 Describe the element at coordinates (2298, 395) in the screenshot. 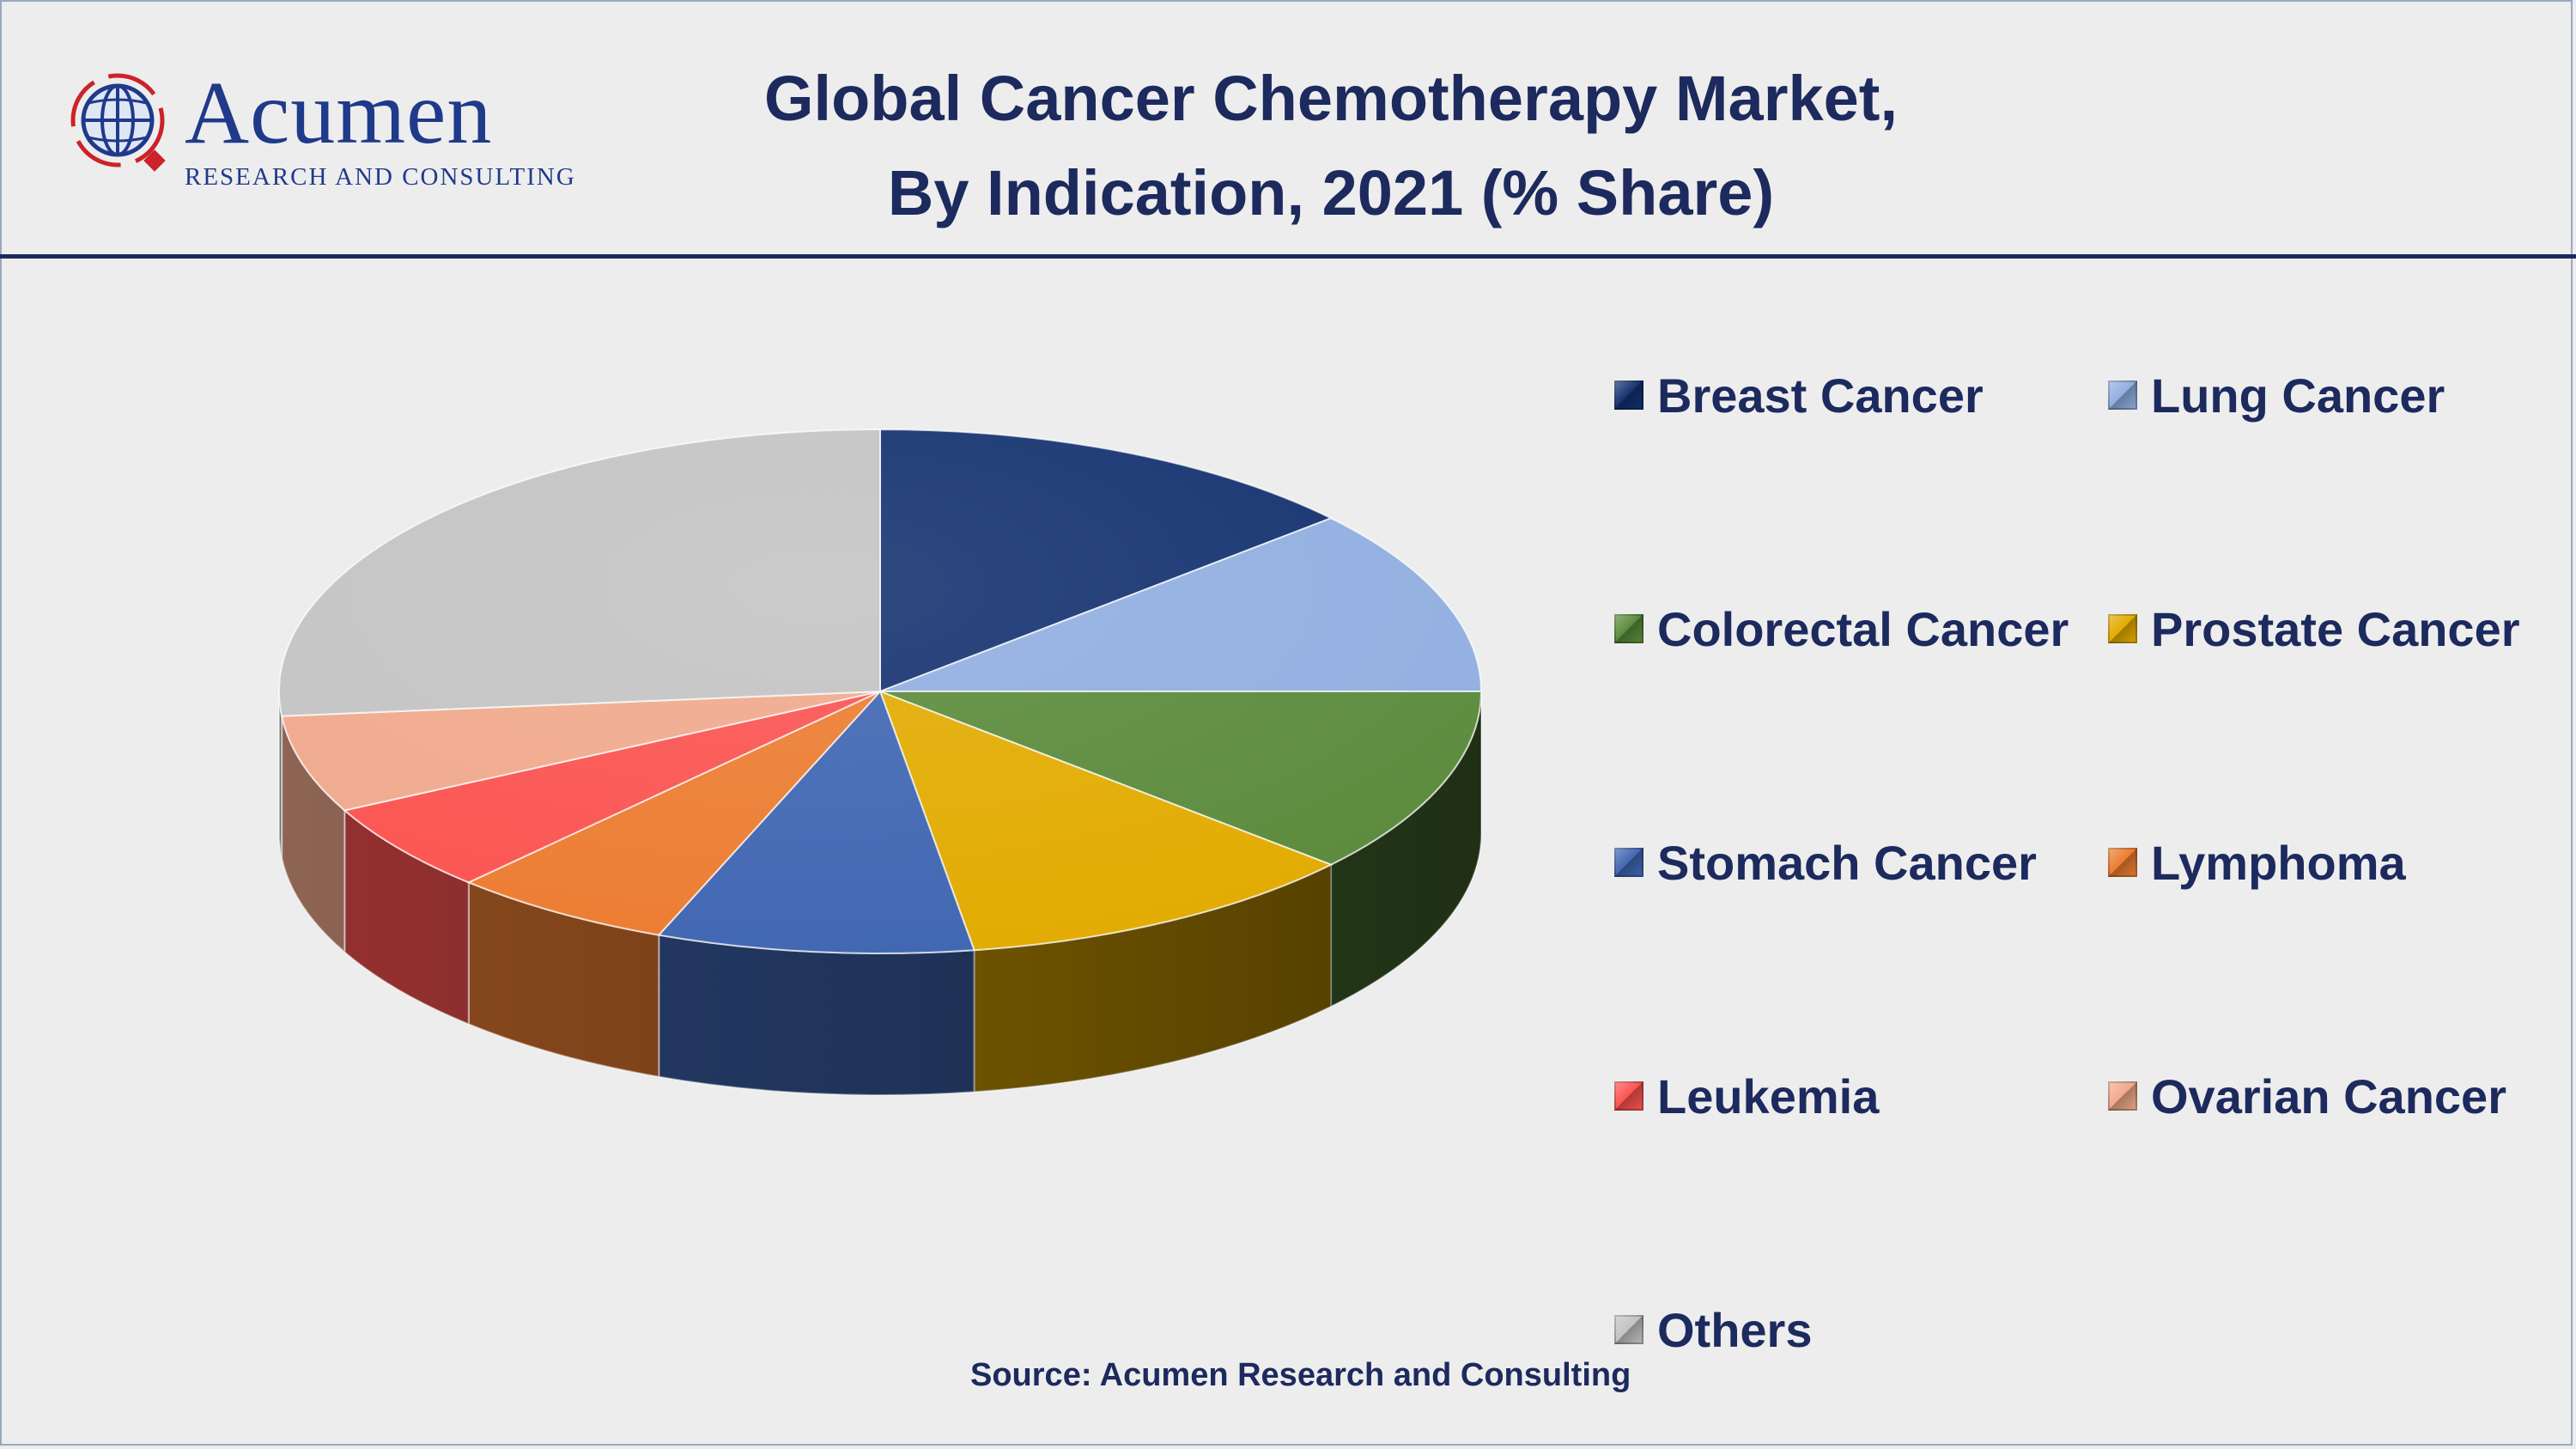

I see `legend-label: Lung Cancer` at that location.